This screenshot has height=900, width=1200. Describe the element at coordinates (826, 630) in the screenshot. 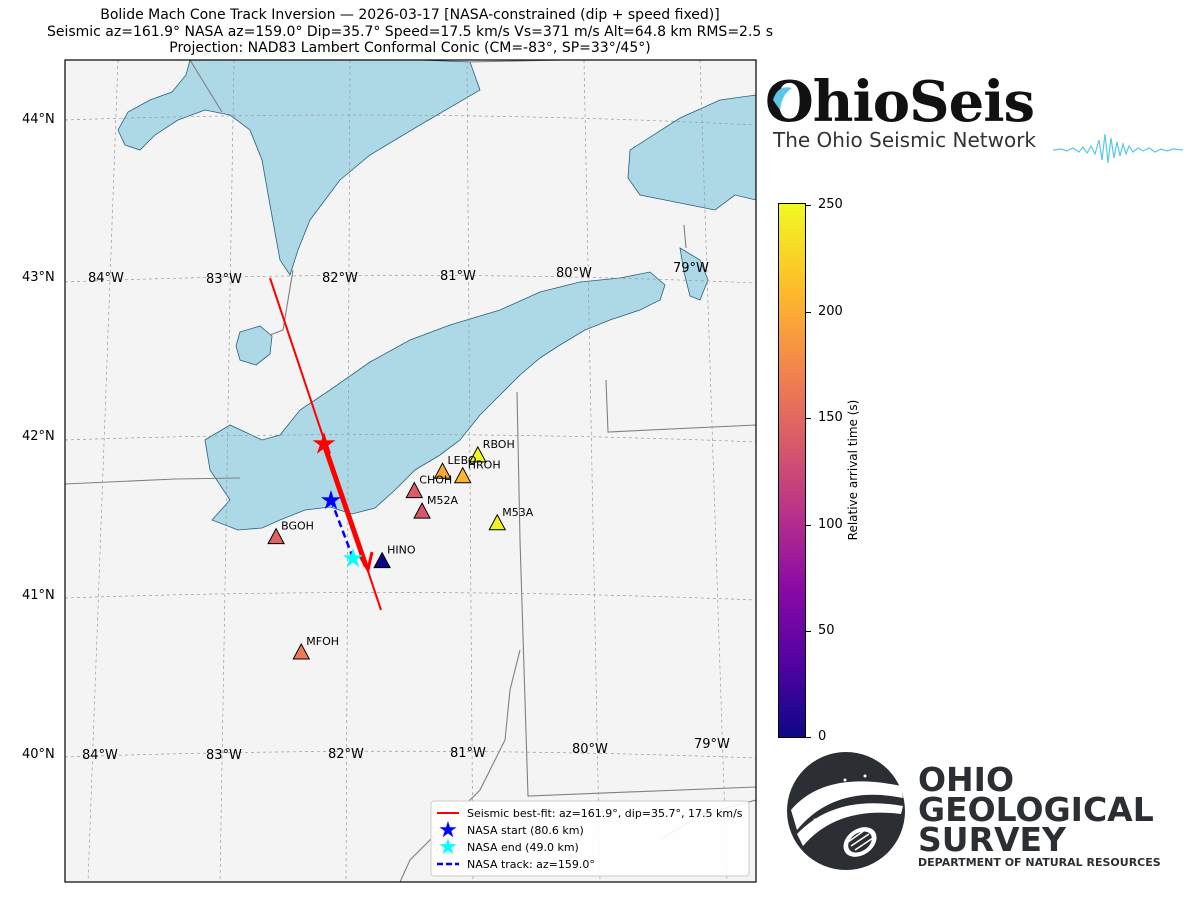

I see `colorbar-tick-50: 50` at that location.